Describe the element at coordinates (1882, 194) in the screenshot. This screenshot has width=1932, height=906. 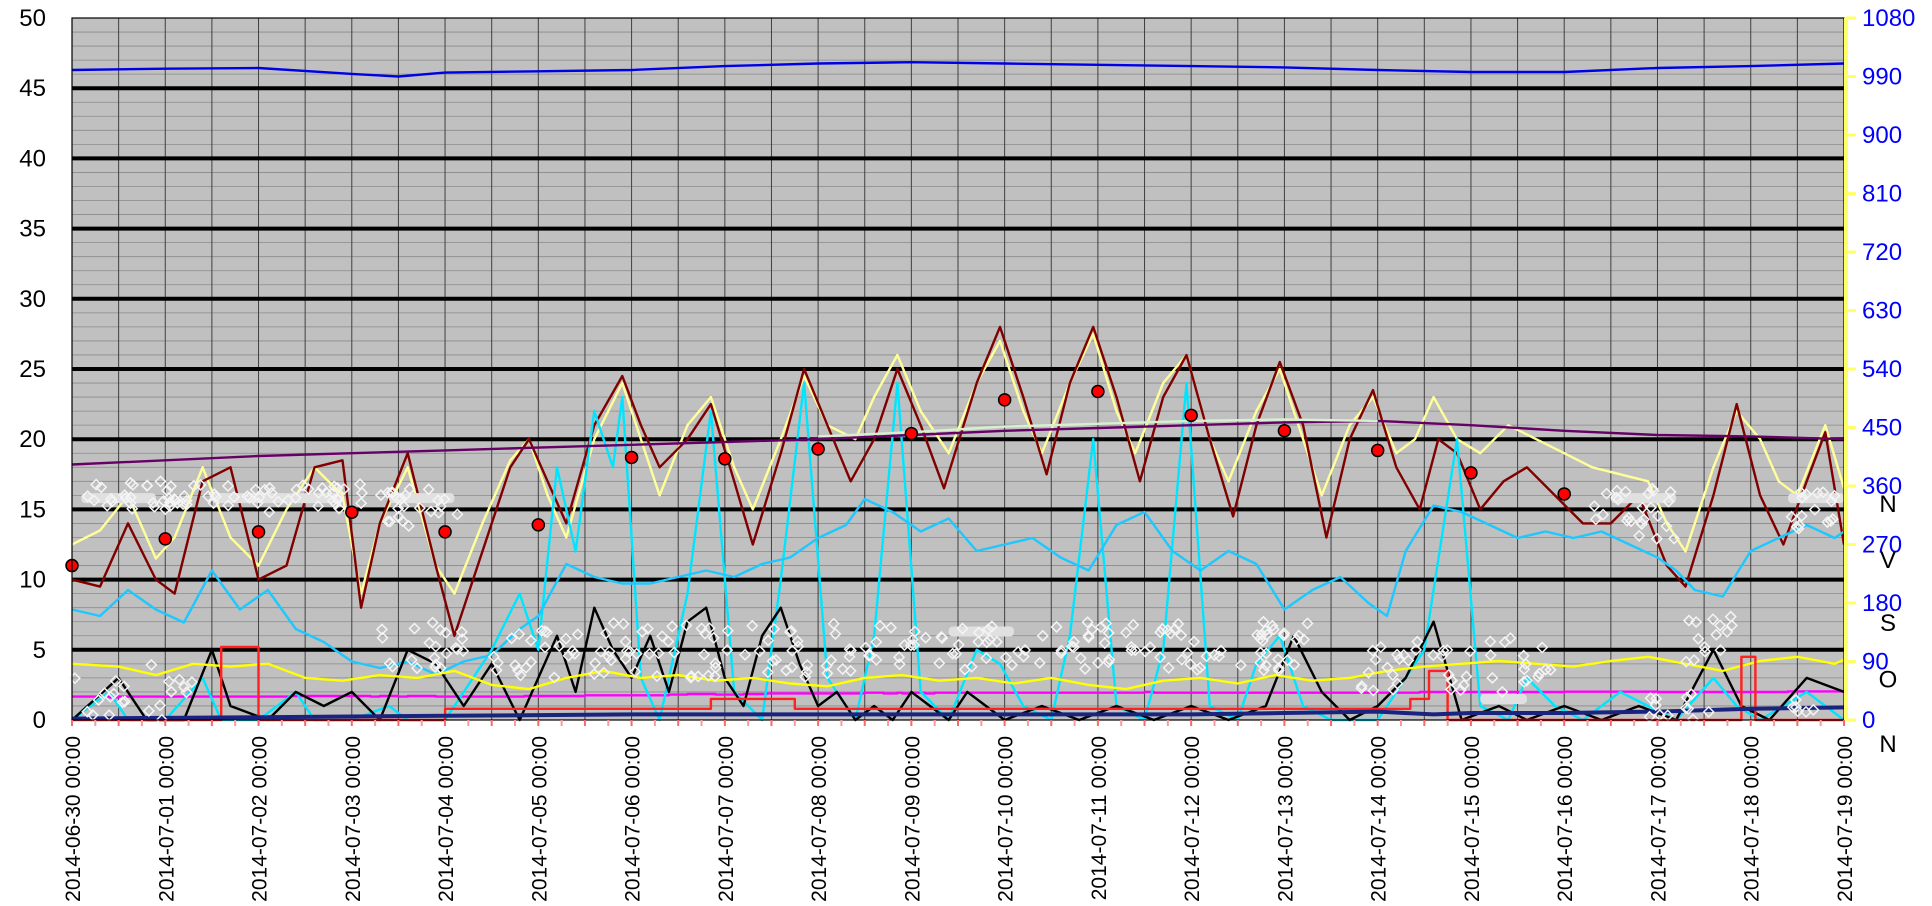
I see `right-tick-label: 810` at that location.